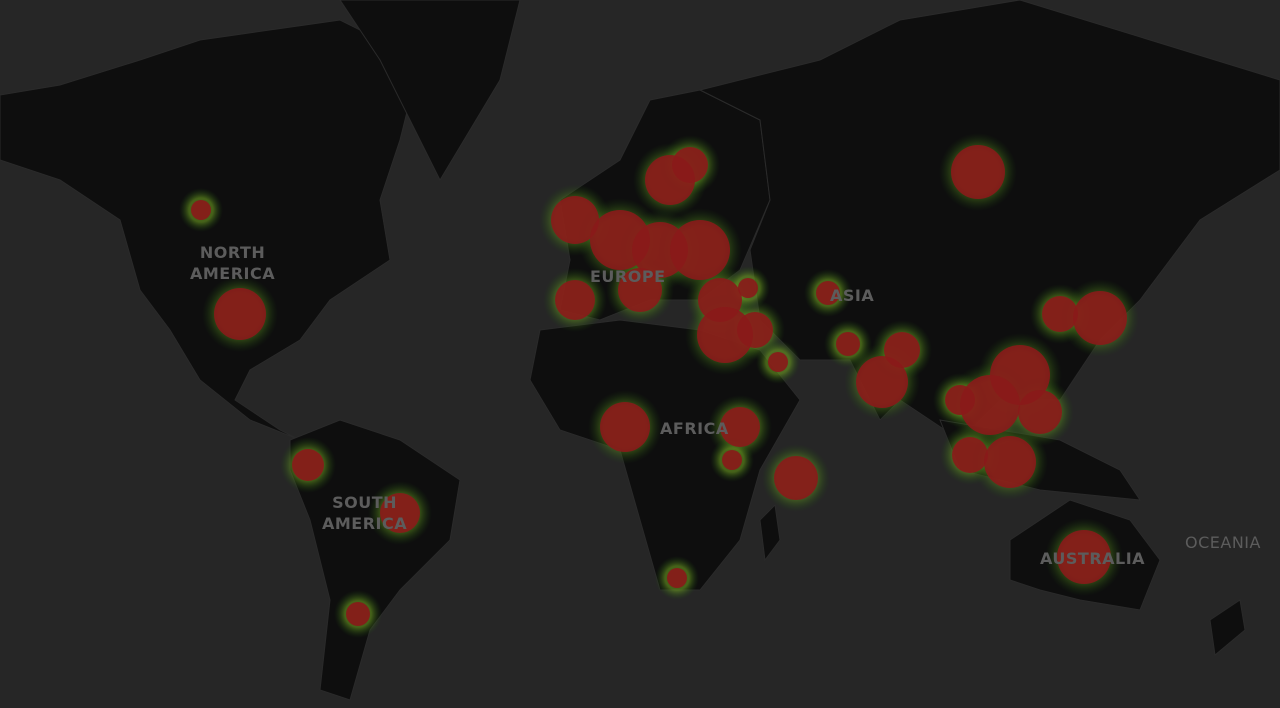 This screenshot has height=708, width=1280. What do you see at coordinates (1223, 542) in the screenshot?
I see `label-oceania: OCEANIA` at bounding box center [1223, 542].